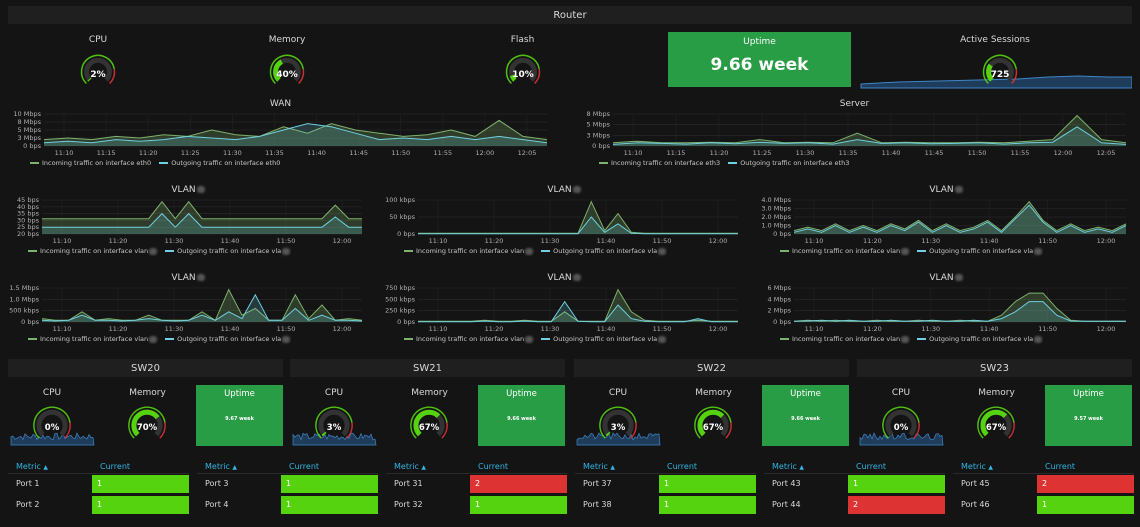 Image resolution: width=1140 pixels, height=527 pixels. Describe the element at coordinates (848, 153) in the screenshot. I see `x-tick-label: 11:35` at that location.